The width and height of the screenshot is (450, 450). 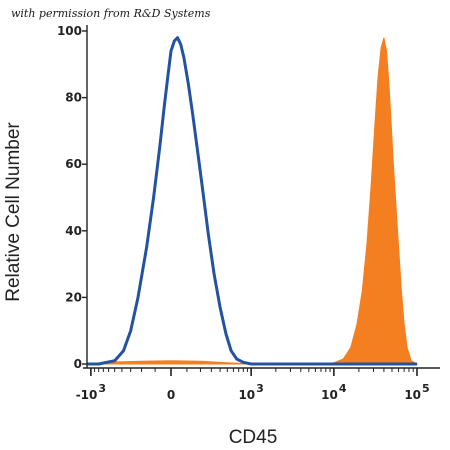 What do you see at coordinates (334, 392) in the screenshot?
I see `x-tick-label: 10⁴` at bounding box center [334, 392].